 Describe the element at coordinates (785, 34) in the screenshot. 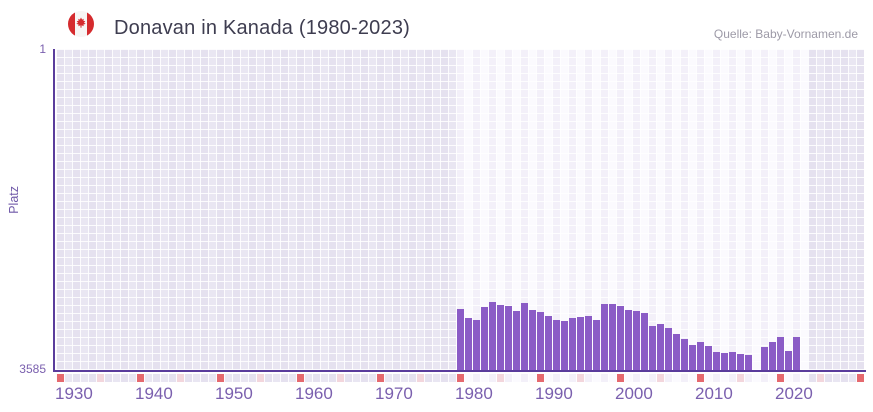

I see `source-label: Quelle: Baby-Vornamen.de` at that location.